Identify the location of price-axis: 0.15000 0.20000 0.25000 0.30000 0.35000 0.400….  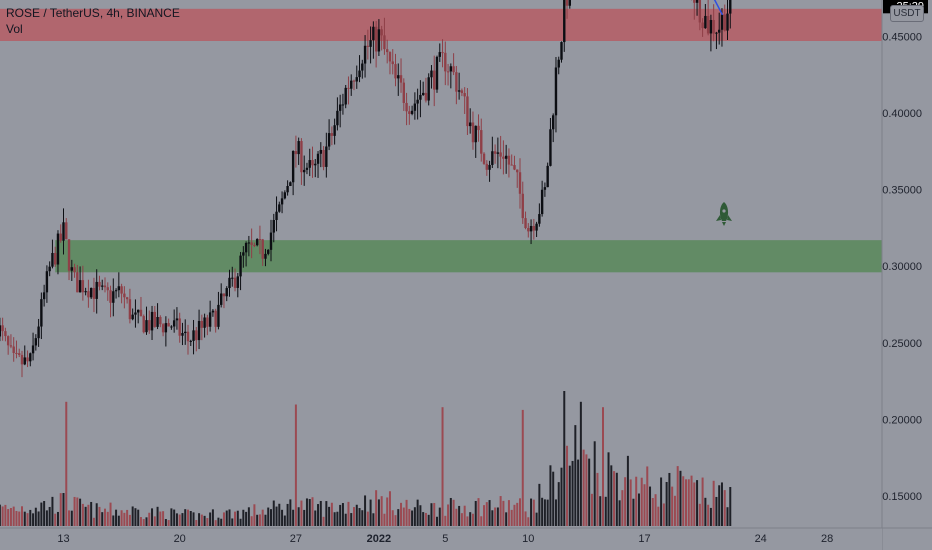
(906, 275).